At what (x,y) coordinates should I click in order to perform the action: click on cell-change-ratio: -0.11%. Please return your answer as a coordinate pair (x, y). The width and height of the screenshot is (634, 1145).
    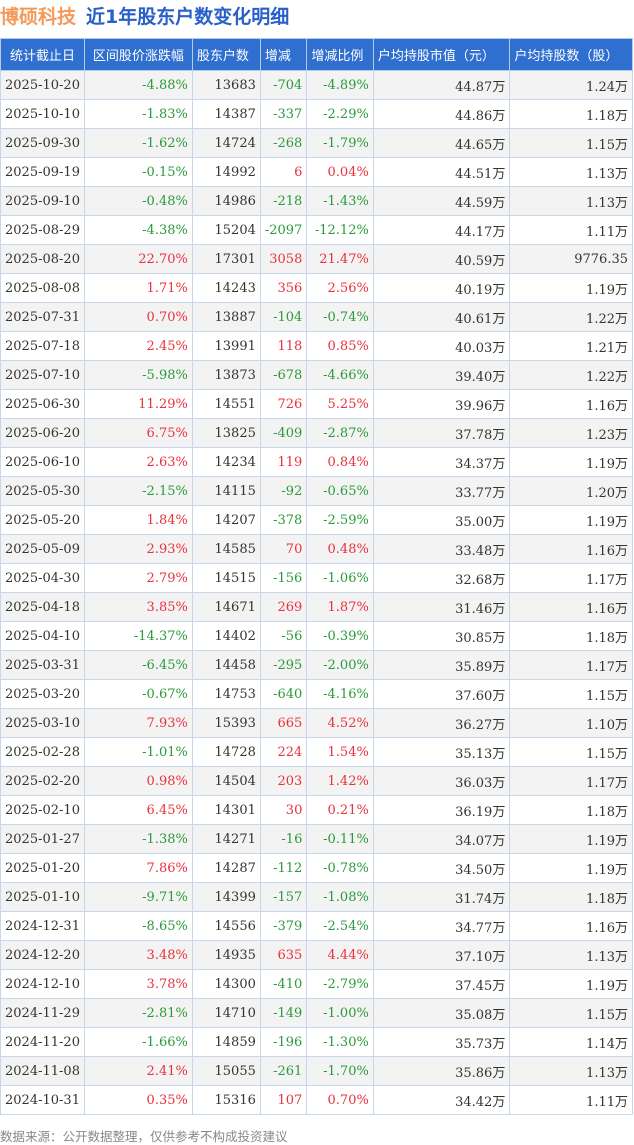
    Looking at the image, I should click on (340, 839).